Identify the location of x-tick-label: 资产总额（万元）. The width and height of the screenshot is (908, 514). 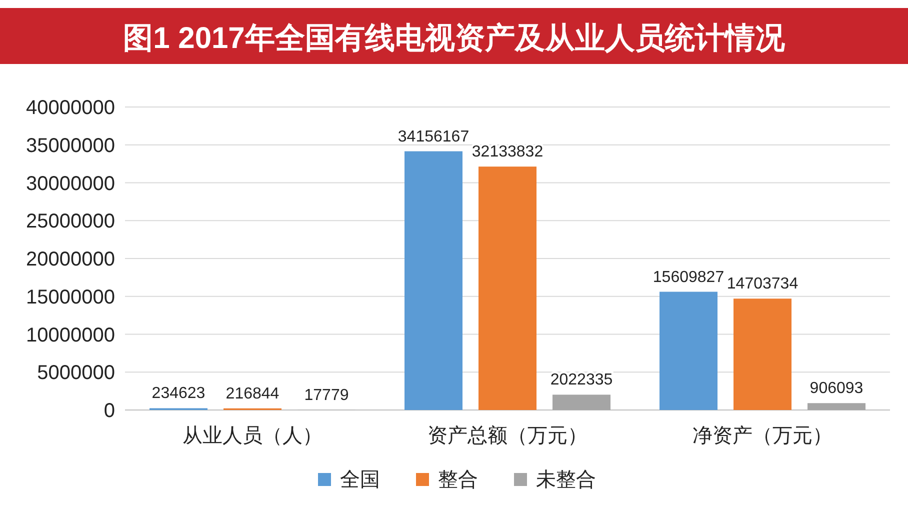
(508, 436).